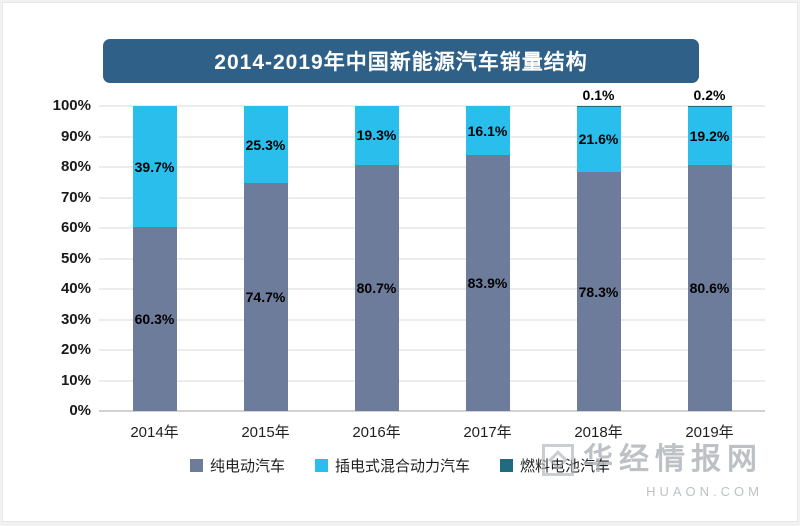  I want to click on data-label: 39.7%, so click(155, 167).